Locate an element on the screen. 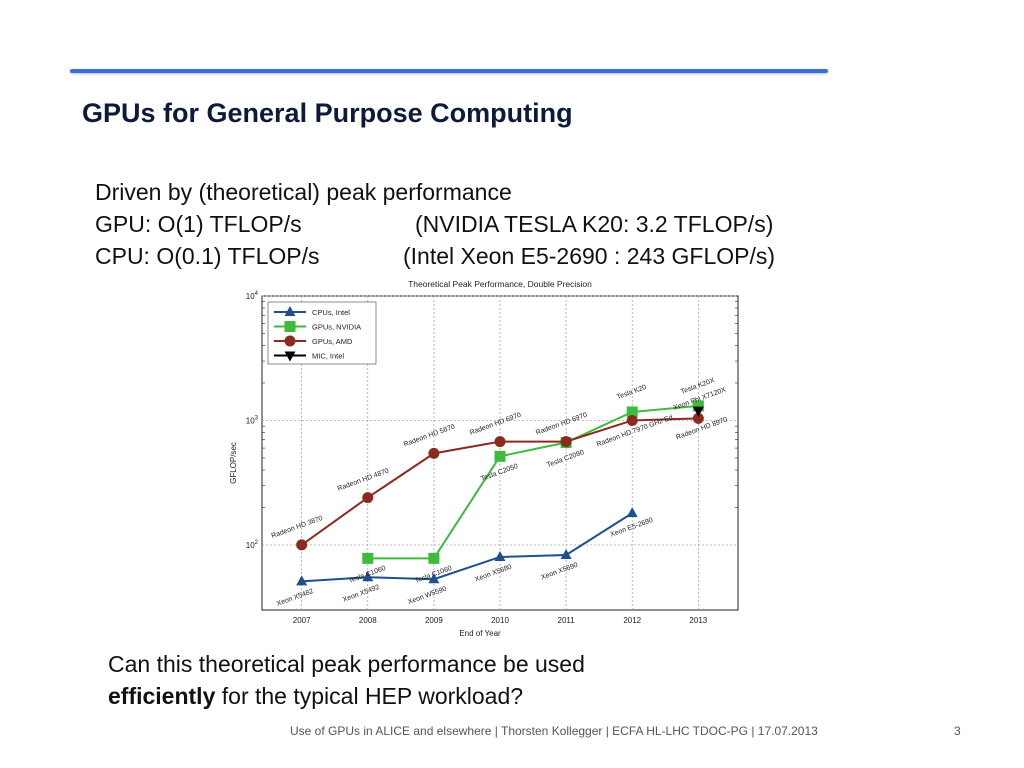  legend-label: CPUs, Intel is located at coordinates (331, 312).